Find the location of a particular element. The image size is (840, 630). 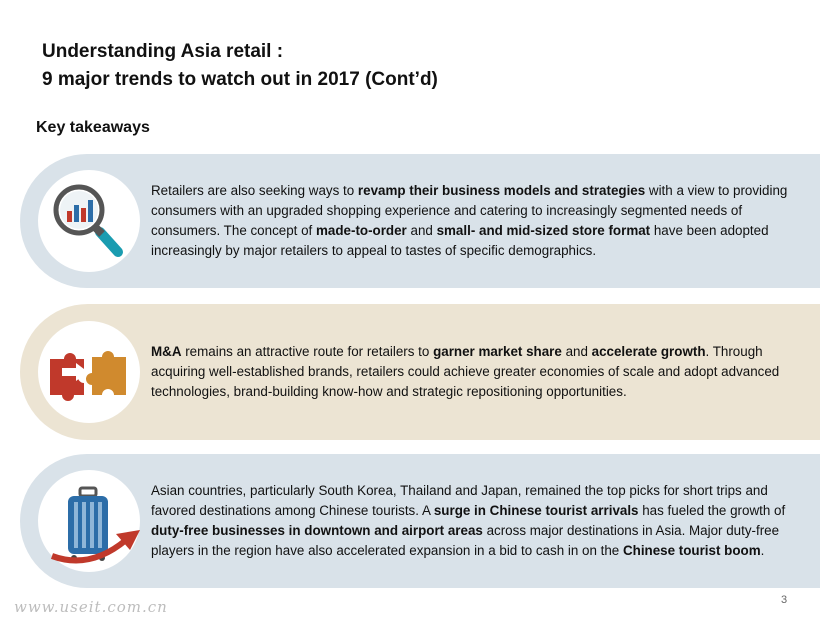

luggage-arrow-icon is located at coordinates (95, 525).